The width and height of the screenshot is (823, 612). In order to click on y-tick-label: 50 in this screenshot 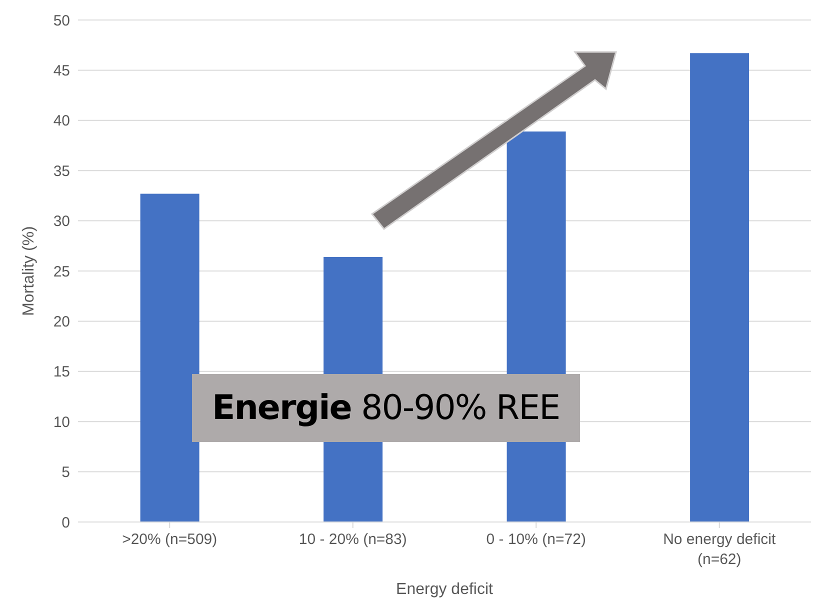, I will do `click(61, 21)`.